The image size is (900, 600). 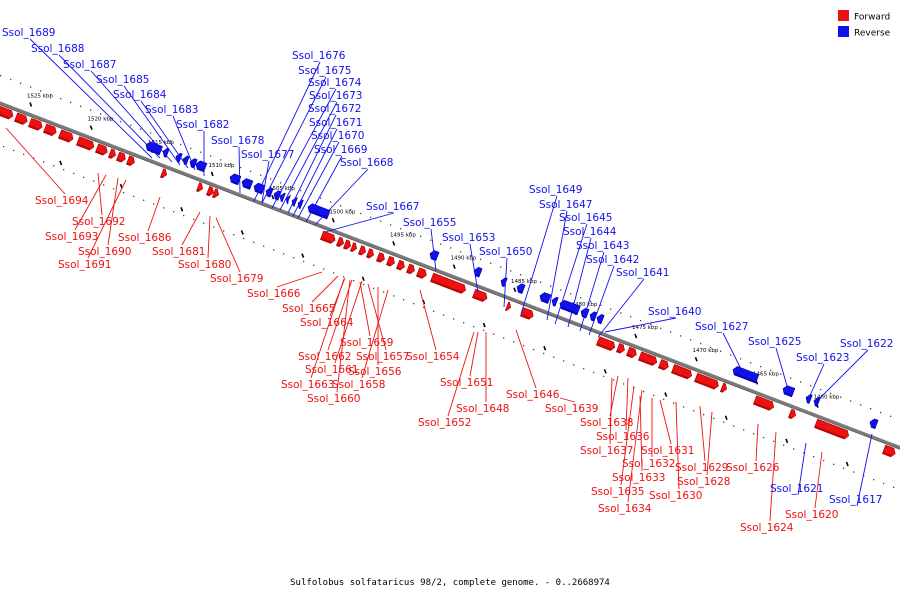 What do you see at coordinates (571, 409) in the screenshot?
I see `gene-label-ssol-1639: Ssol_1639` at bounding box center [571, 409].